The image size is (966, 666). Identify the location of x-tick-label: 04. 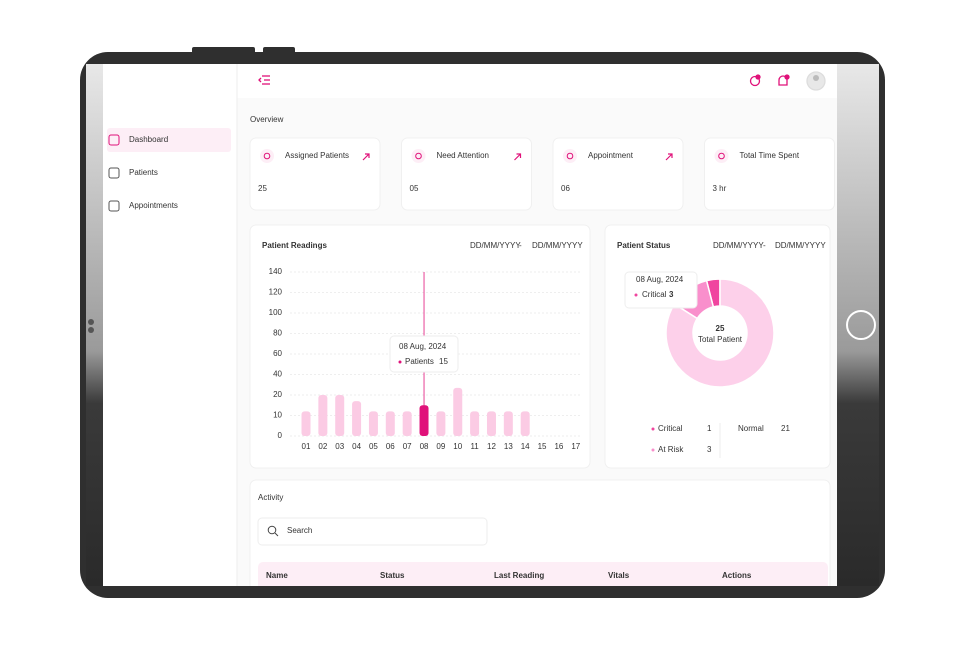
(356, 446).